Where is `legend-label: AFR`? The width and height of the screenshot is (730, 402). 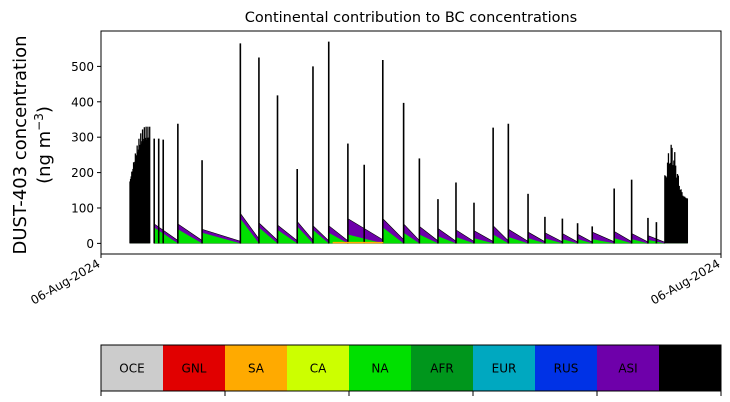
legend-label: AFR is located at coordinates (441, 369).